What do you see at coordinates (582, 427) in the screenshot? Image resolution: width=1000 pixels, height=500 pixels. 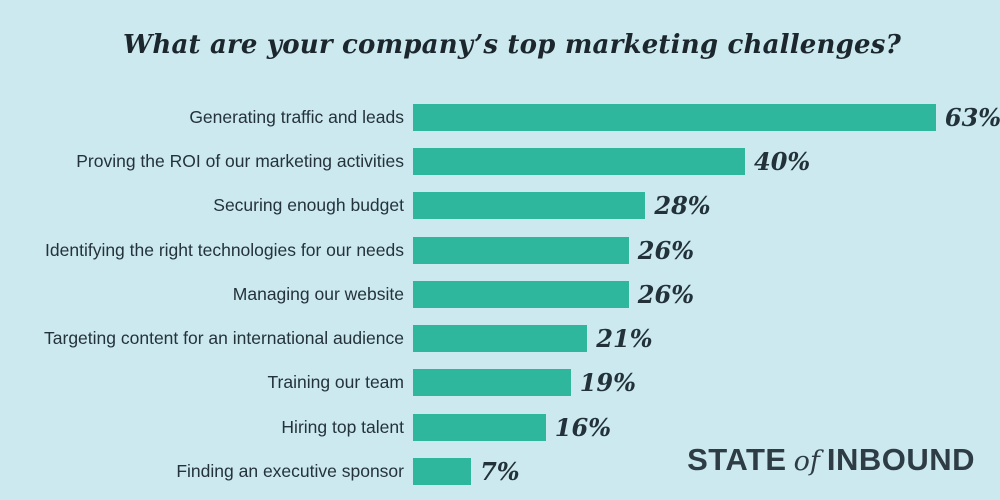 I see `bar-value: 16%` at bounding box center [582, 427].